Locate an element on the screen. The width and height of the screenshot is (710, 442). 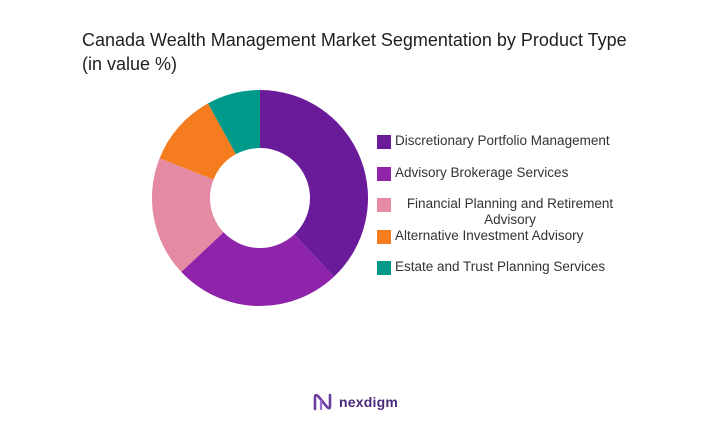
legend-label: Discretionary Portfolio Management is located at coordinates (502, 140).